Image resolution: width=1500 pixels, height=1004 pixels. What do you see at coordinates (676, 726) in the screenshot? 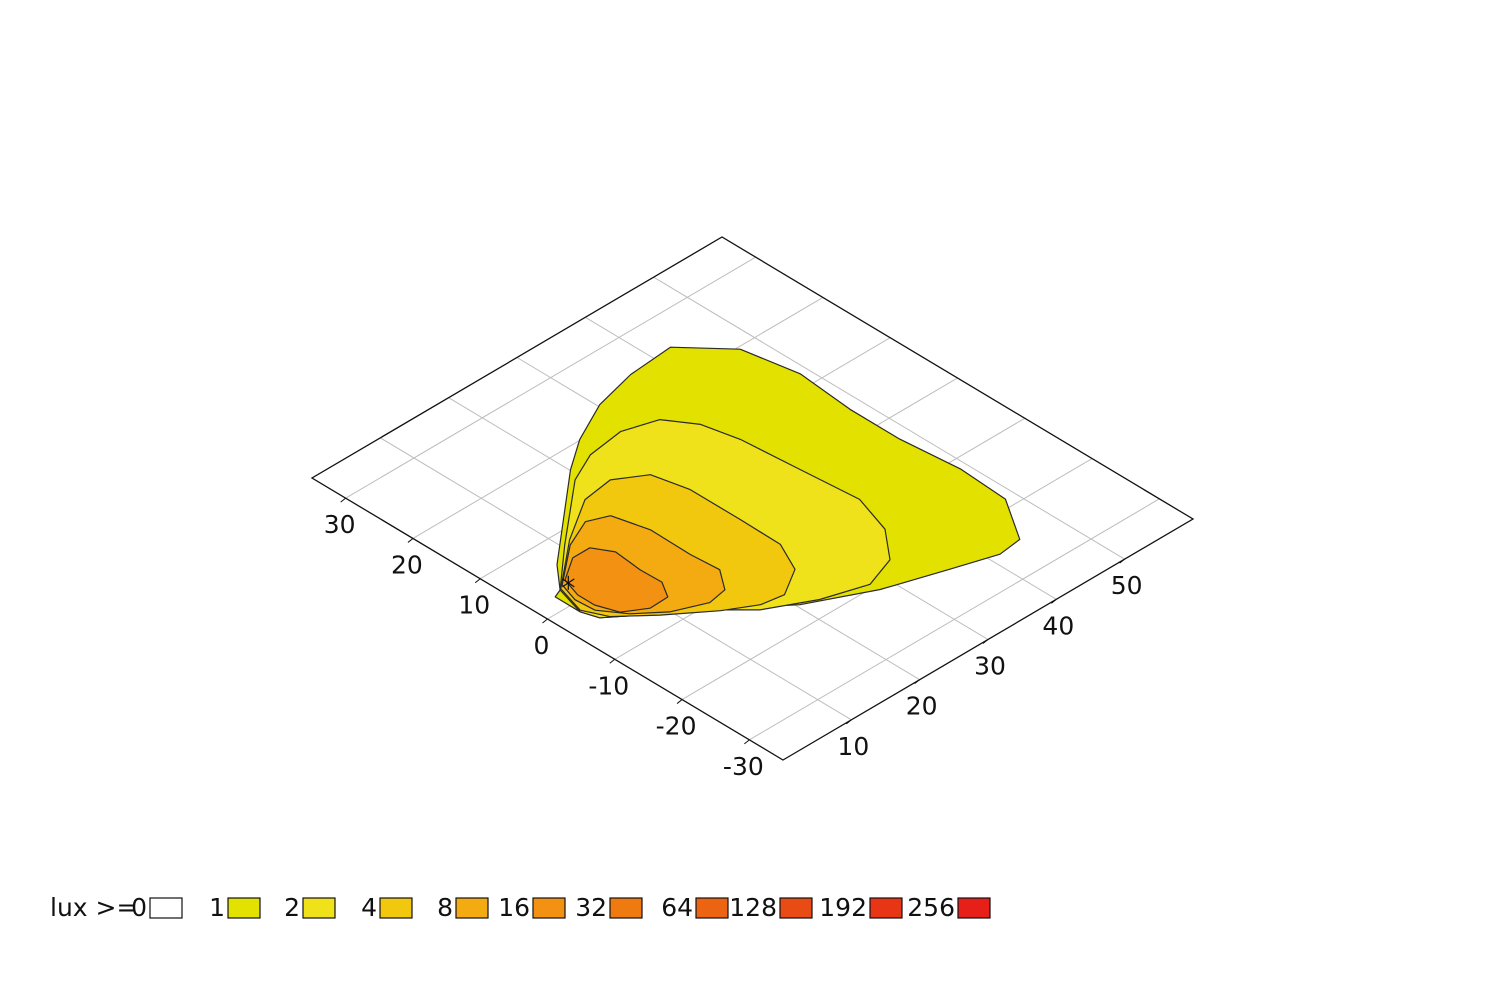
I see `y-tick-label: -20` at bounding box center [676, 726].